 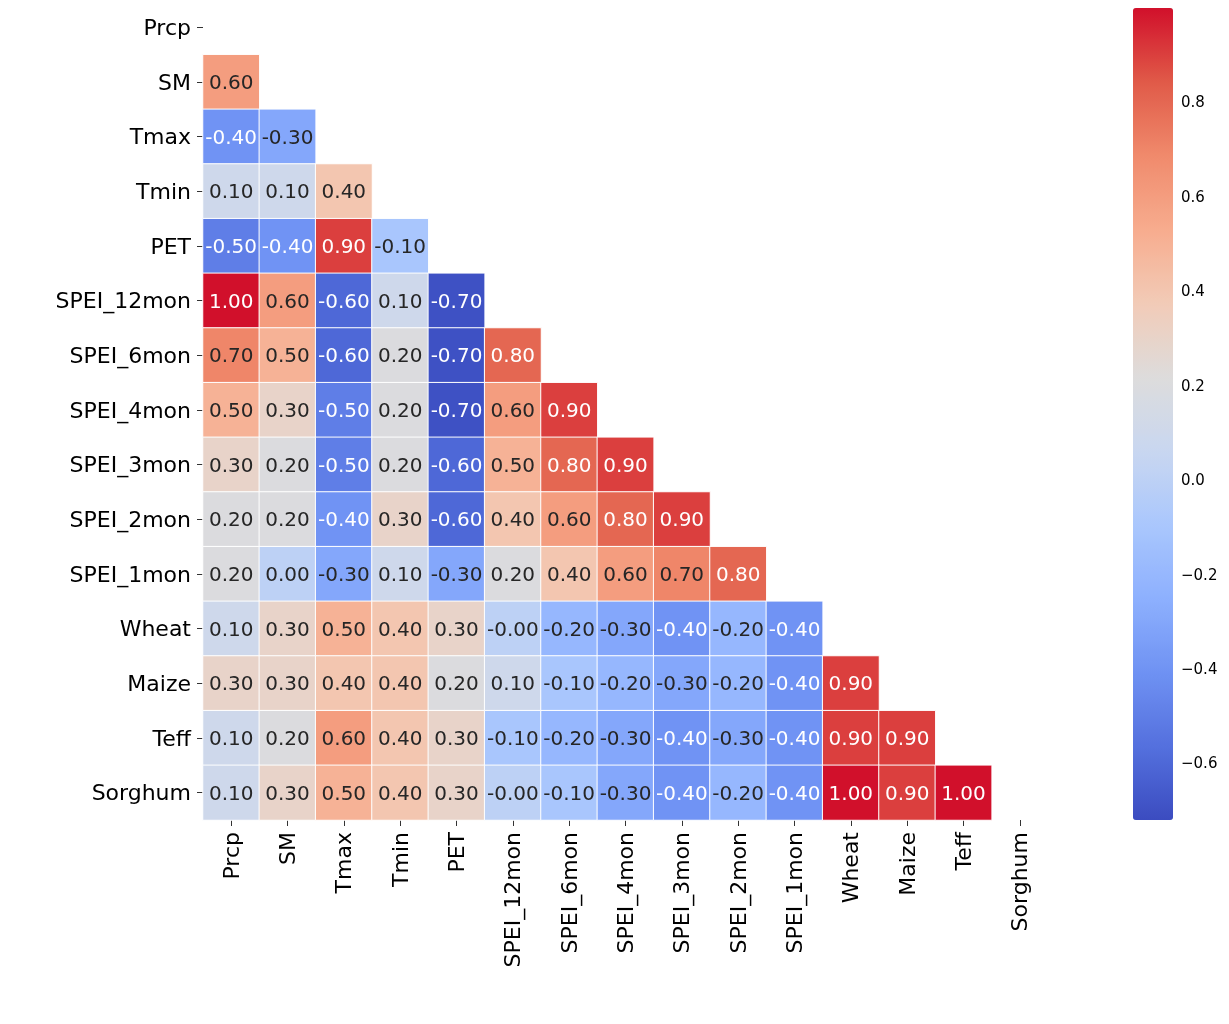 I want to click on color-bar-label: 0.4, so click(x=1193, y=291).